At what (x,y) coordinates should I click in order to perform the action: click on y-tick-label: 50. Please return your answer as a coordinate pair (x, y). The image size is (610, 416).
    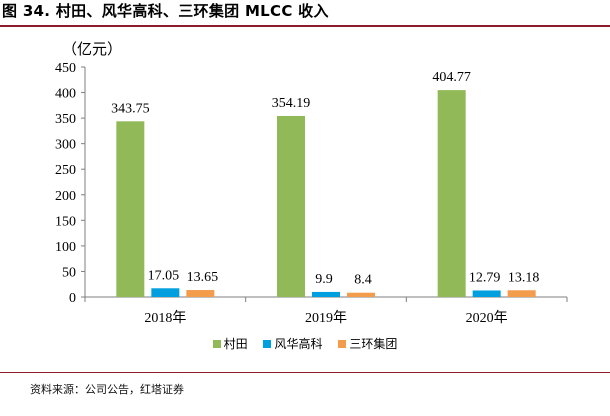
    Looking at the image, I should click on (69, 272).